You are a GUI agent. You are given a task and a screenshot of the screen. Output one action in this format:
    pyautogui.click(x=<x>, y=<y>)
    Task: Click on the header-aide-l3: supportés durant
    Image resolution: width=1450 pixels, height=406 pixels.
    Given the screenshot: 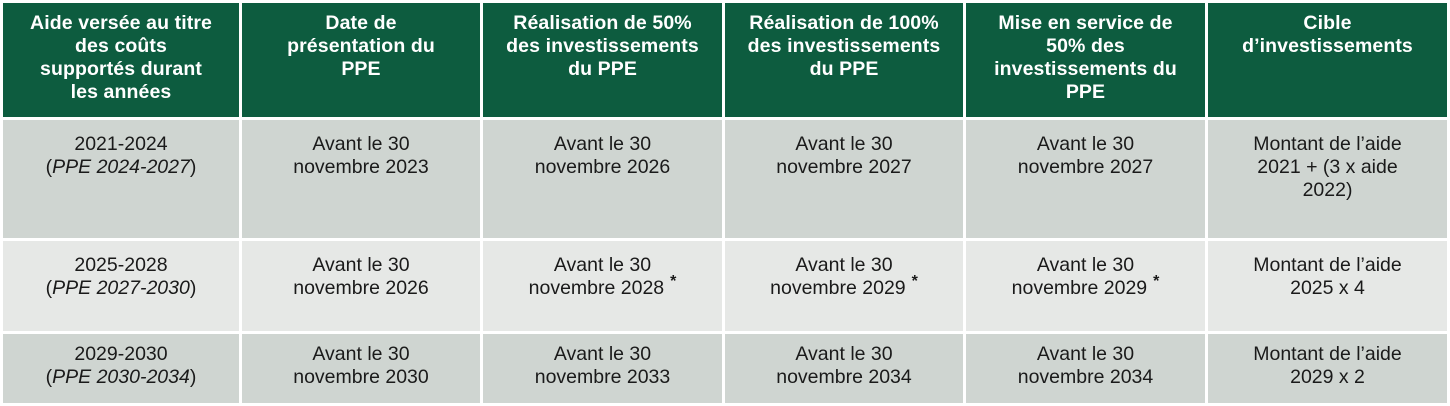 What is the action you would take?
    pyautogui.click(x=121, y=69)
    